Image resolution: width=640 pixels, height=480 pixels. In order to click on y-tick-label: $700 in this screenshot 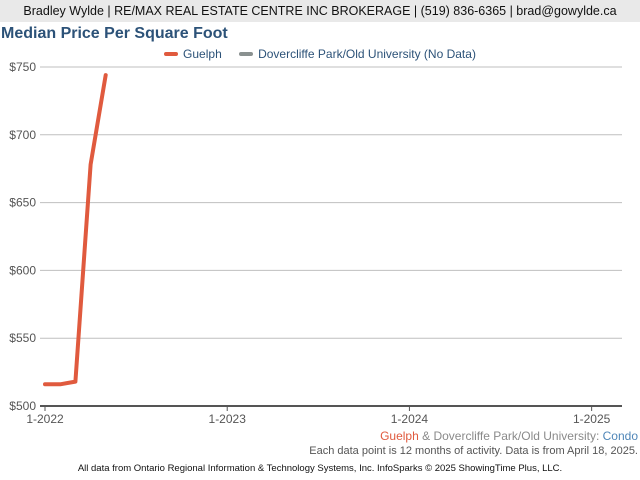, I will do `click(22, 135)`.